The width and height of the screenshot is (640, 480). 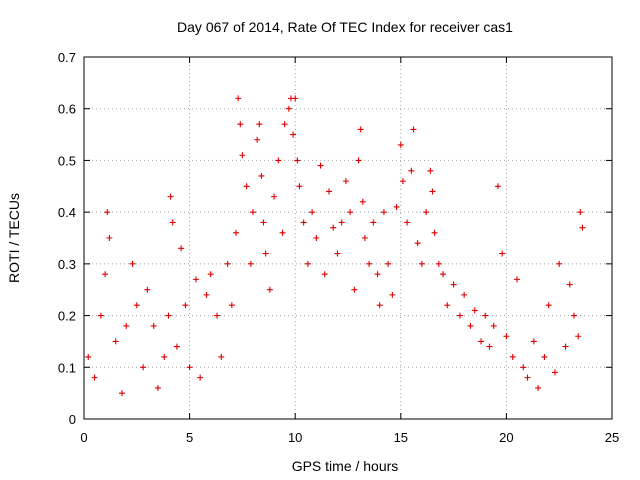 I want to click on y-tick-label: 0.4, so click(x=67, y=212).